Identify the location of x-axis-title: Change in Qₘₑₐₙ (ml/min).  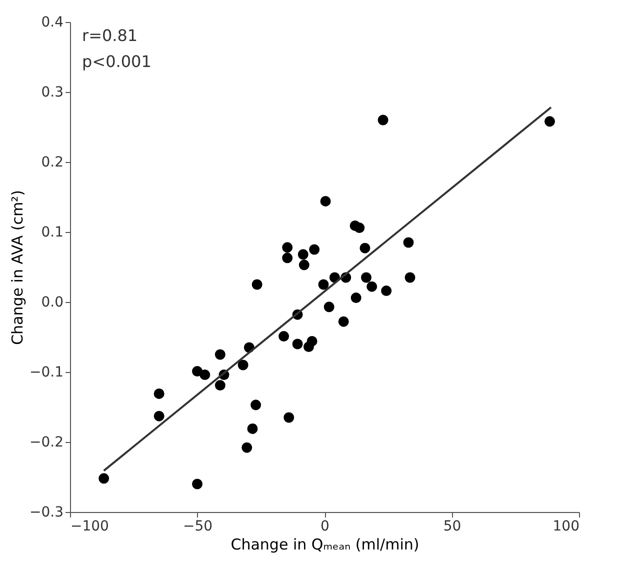
(325, 545).